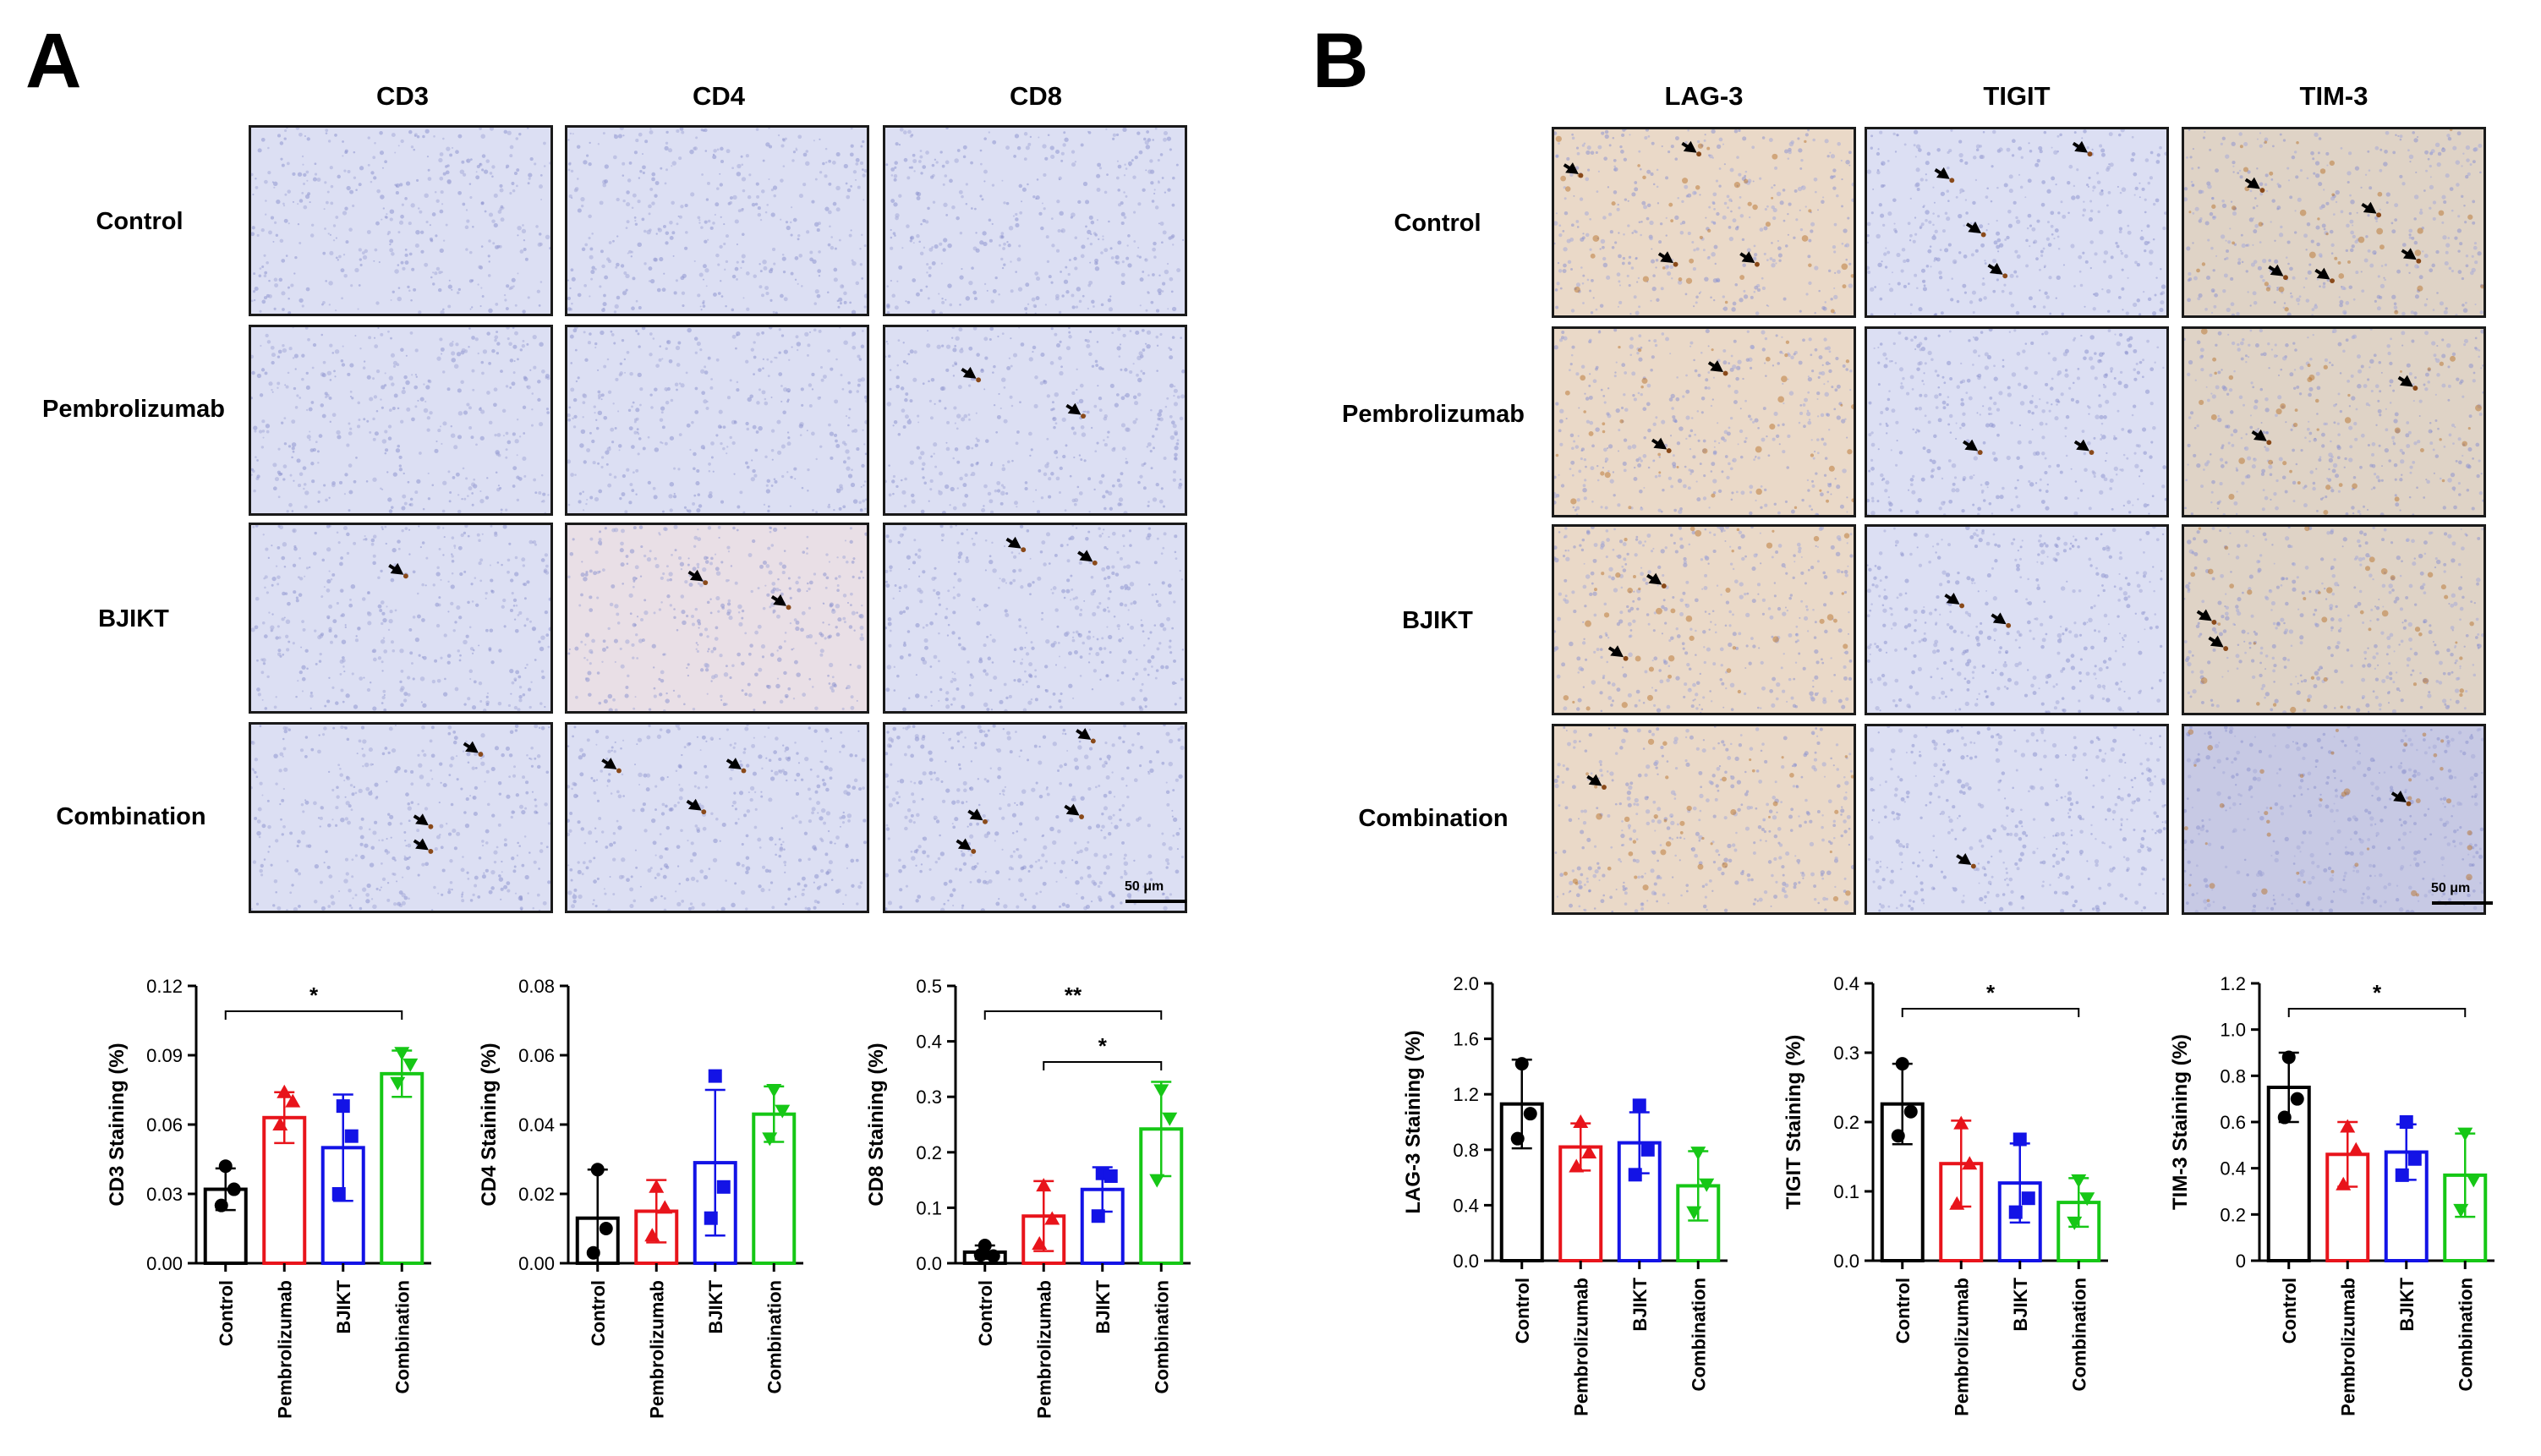 This screenshot has height=1456, width=2541. What do you see at coordinates (1704, 222) in the screenshot?
I see `micrograph-lag3-control` at bounding box center [1704, 222].